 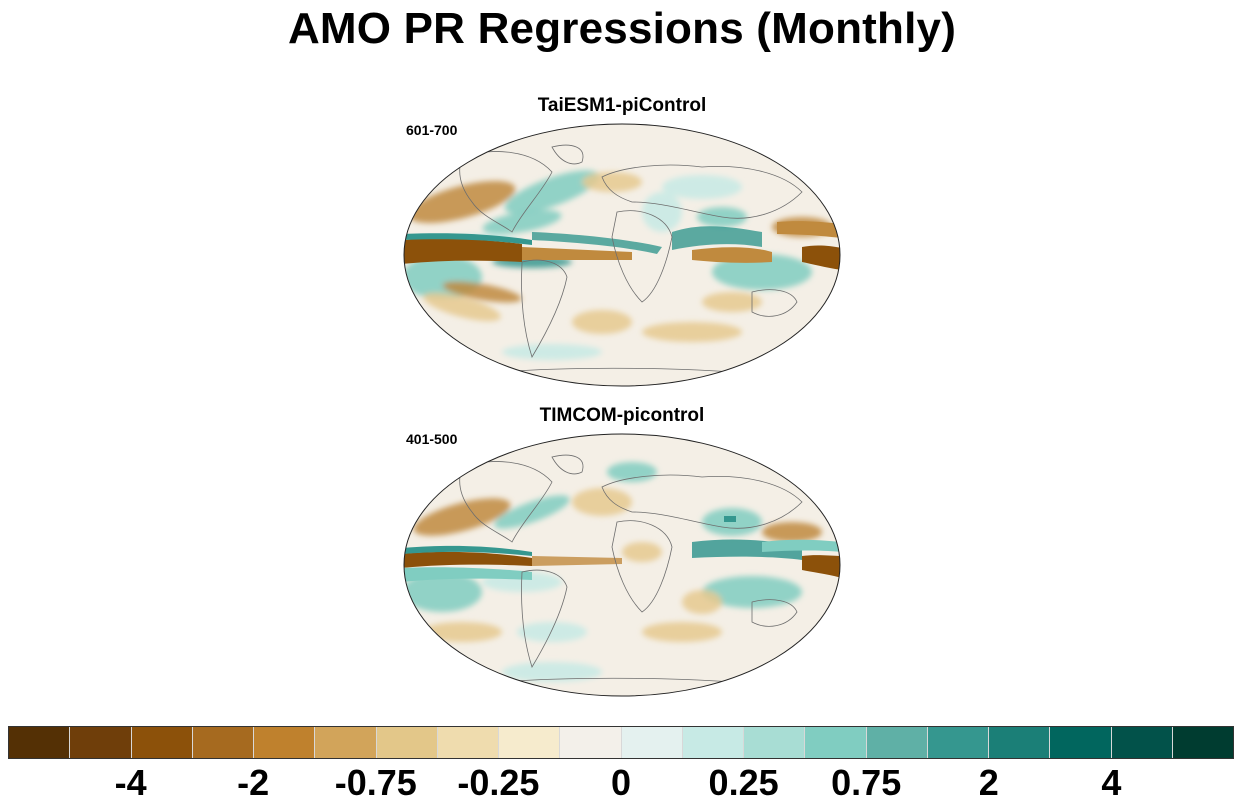 What do you see at coordinates (498, 782) in the screenshot?
I see `colorbar-tick-label: -0.25` at bounding box center [498, 782].